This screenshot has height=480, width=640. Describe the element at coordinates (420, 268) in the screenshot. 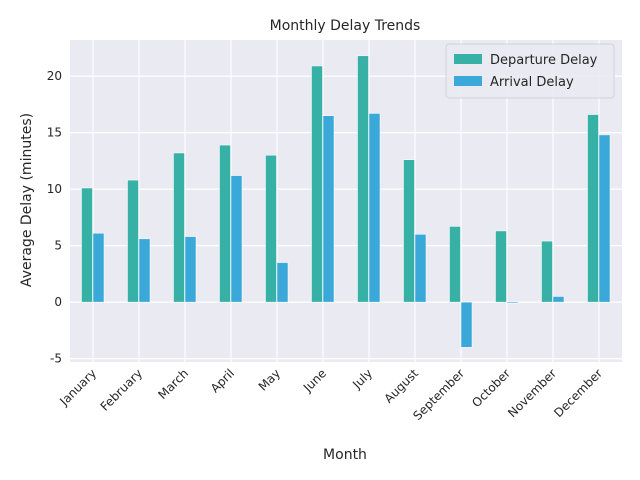

I see `arrival-bar-august` at that location.